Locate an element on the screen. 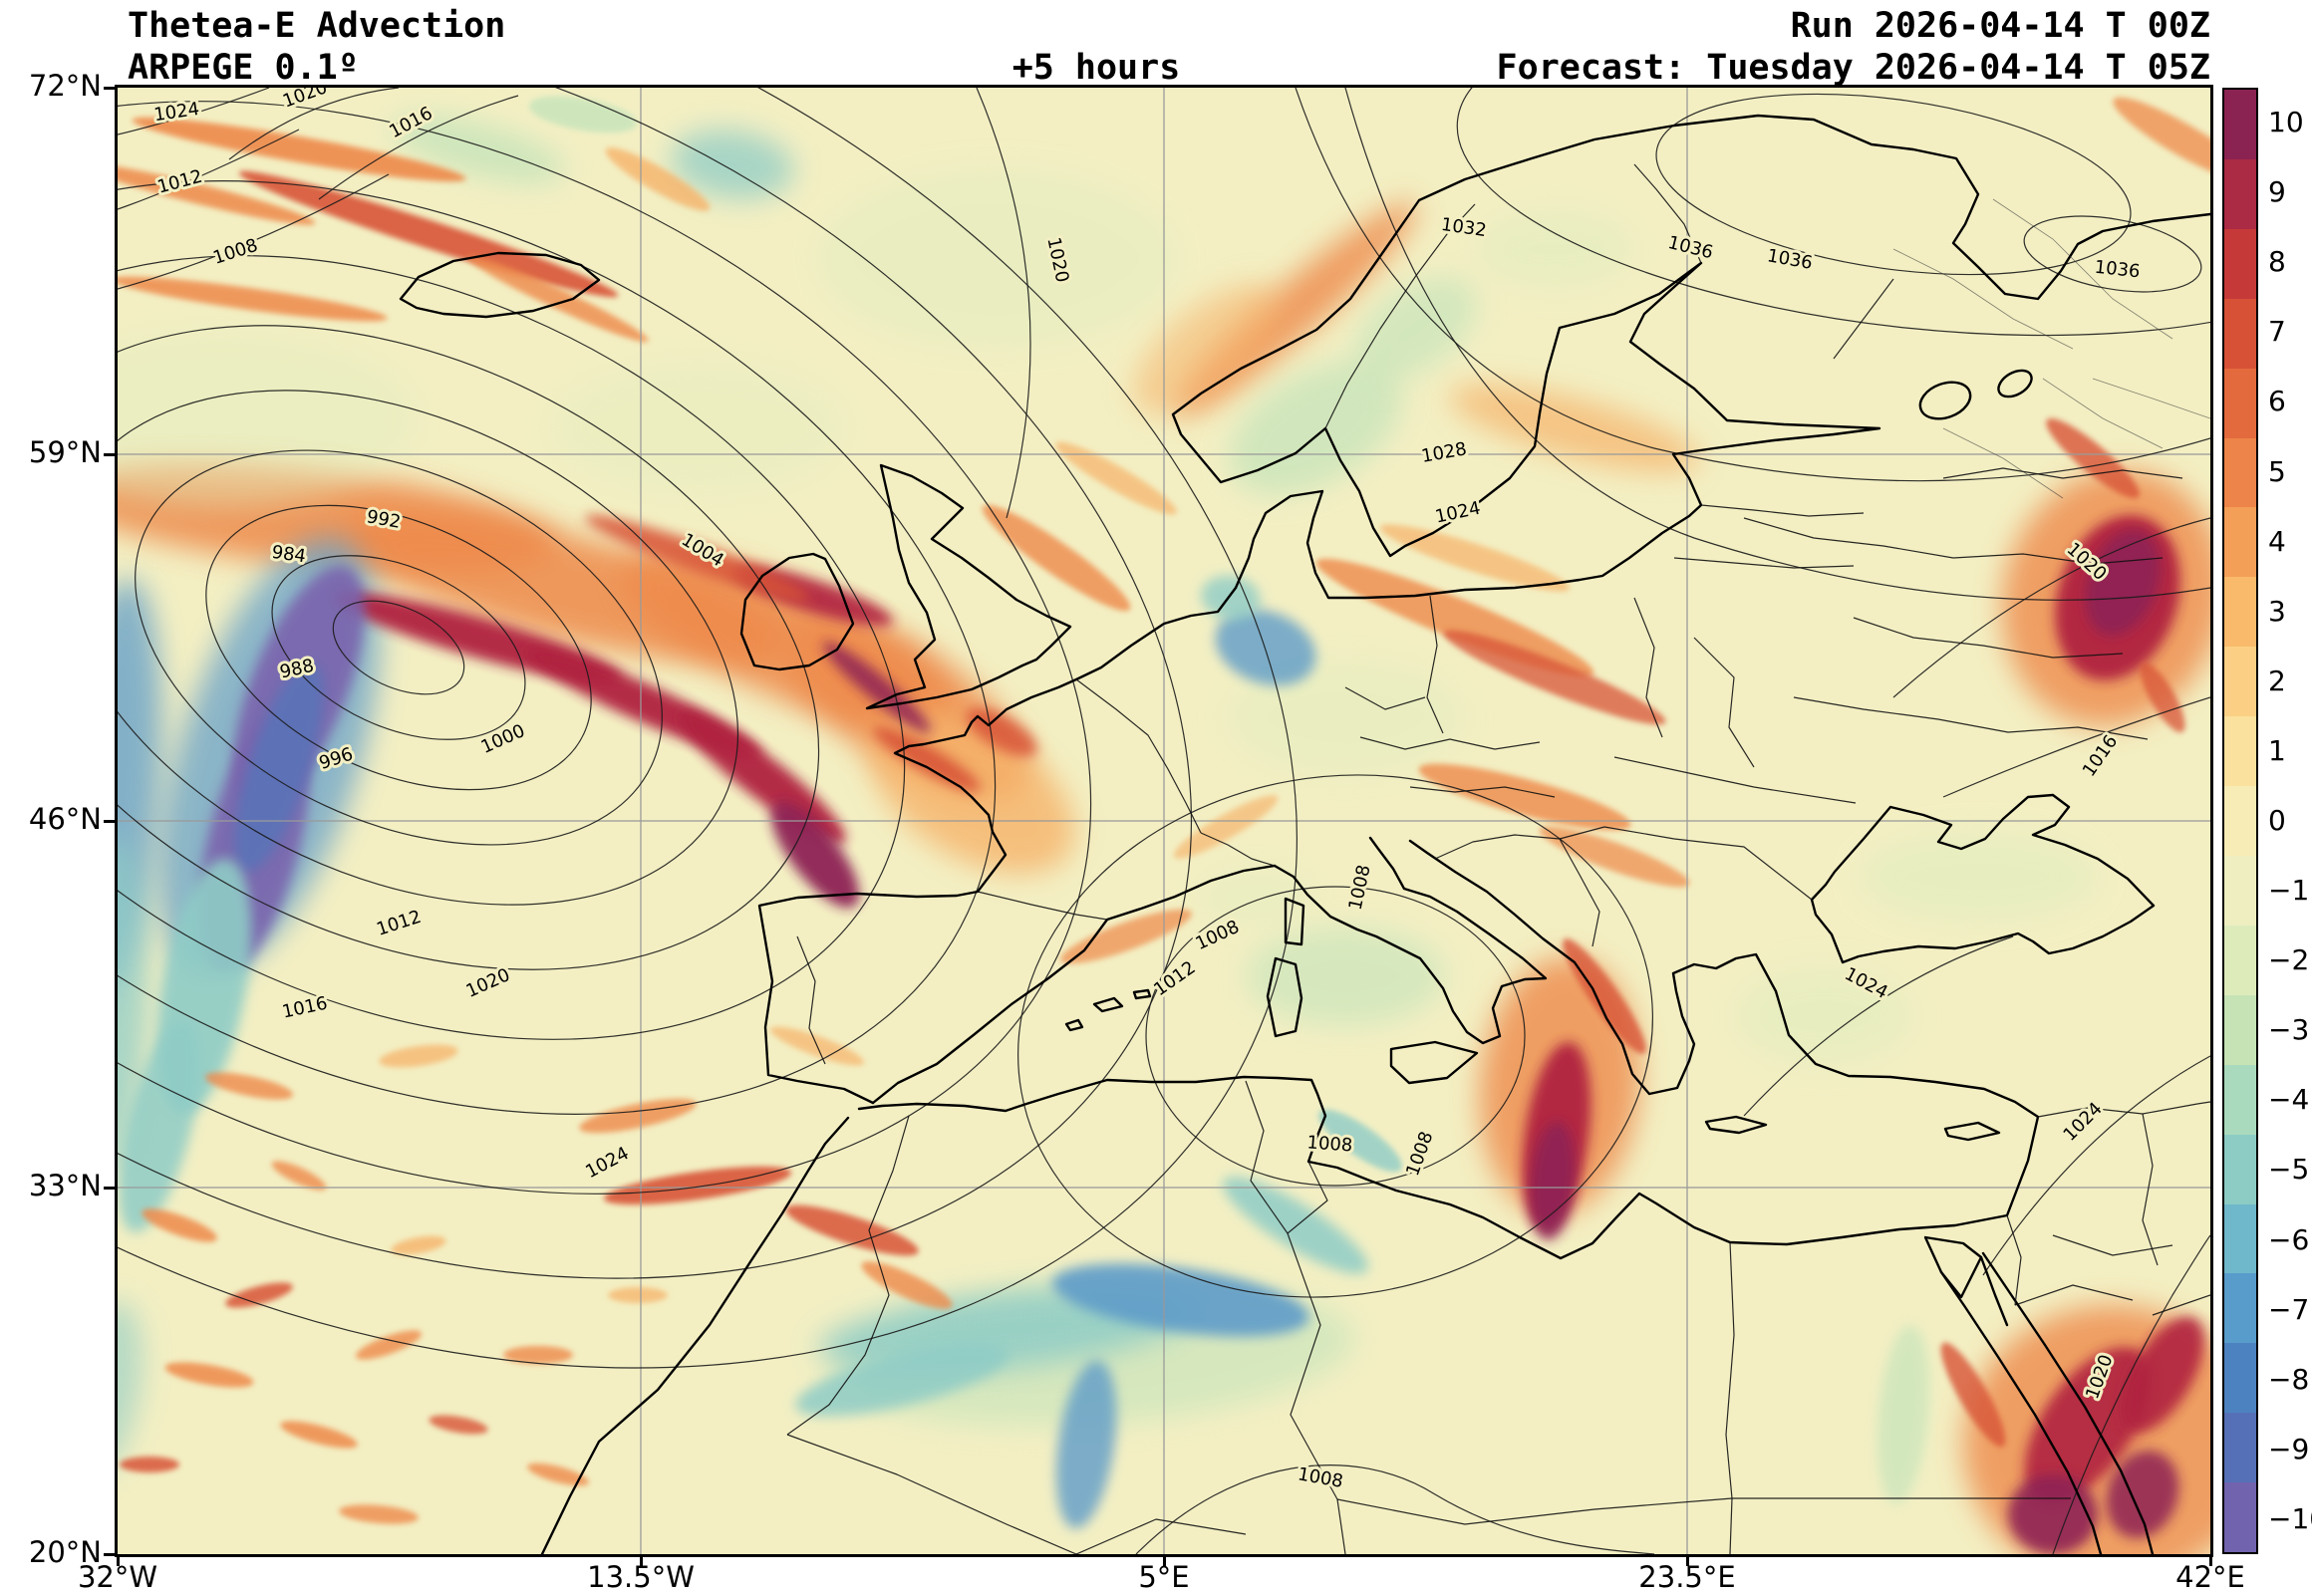  colorbar-tick-label: 3 is located at coordinates (2277, 611).